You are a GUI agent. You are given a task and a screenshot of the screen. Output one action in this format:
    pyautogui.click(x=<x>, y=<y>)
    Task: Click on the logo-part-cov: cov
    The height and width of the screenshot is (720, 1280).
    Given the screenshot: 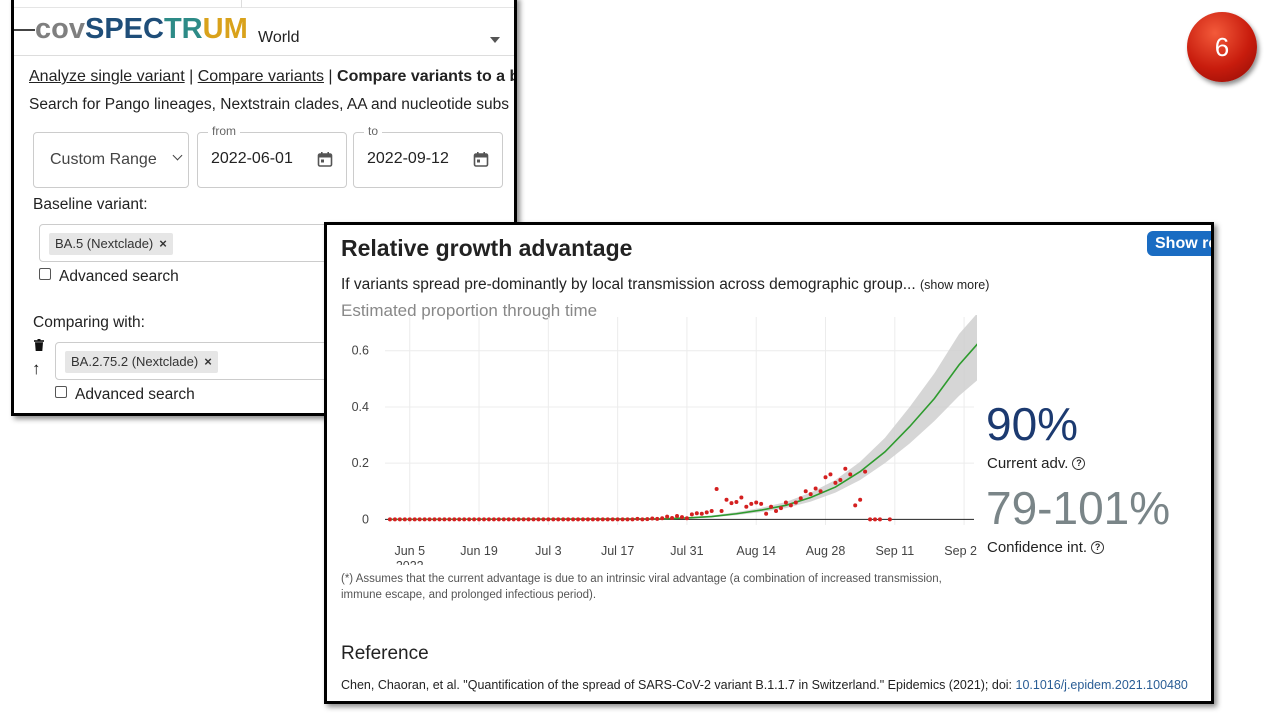 What is the action you would take?
    pyautogui.click(x=60, y=29)
    